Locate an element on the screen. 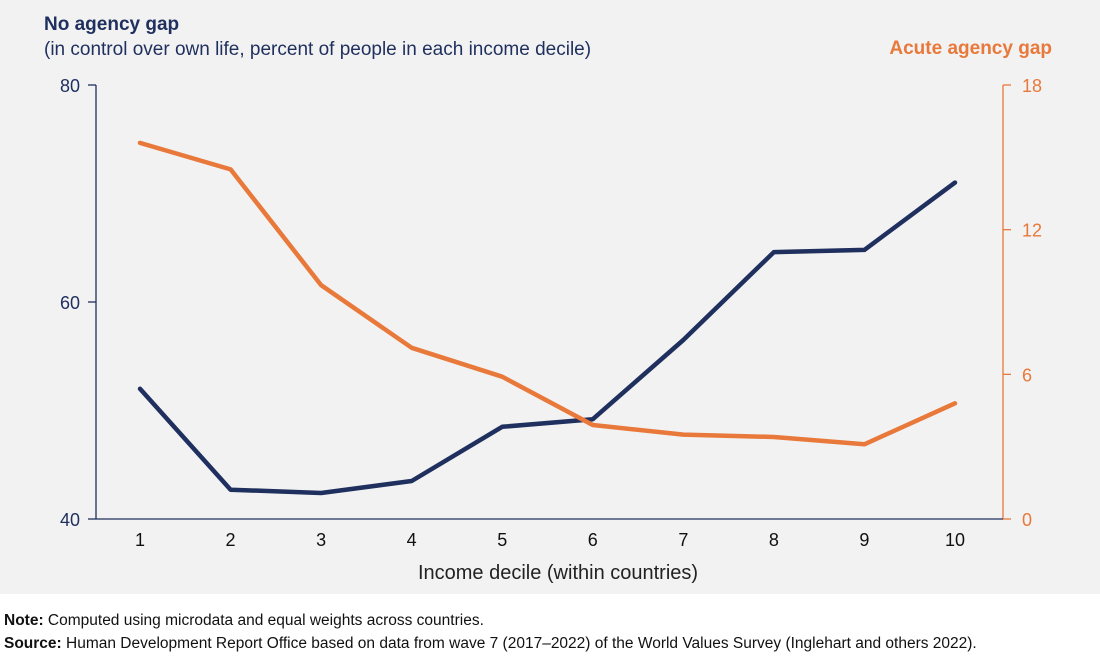  x-axis-label: Income decile (within countries) is located at coordinates (558, 573).